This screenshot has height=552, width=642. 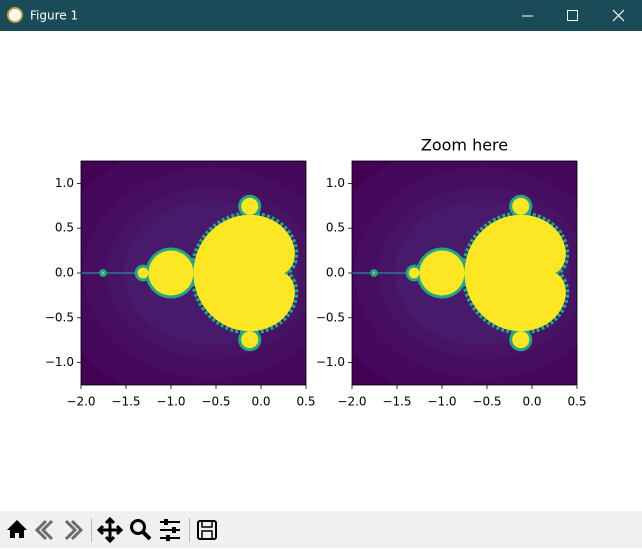 What do you see at coordinates (54, 16) in the screenshot?
I see `window-title: Figure 1` at bounding box center [54, 16].